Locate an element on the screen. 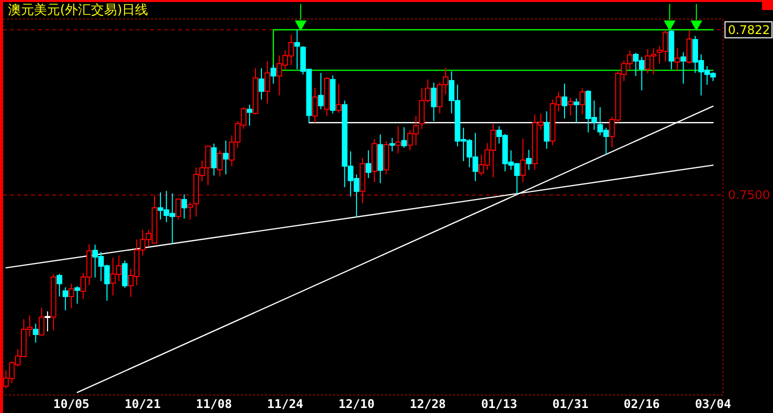  x-tick-label: 10/21 is located at coordinates (142, 404).